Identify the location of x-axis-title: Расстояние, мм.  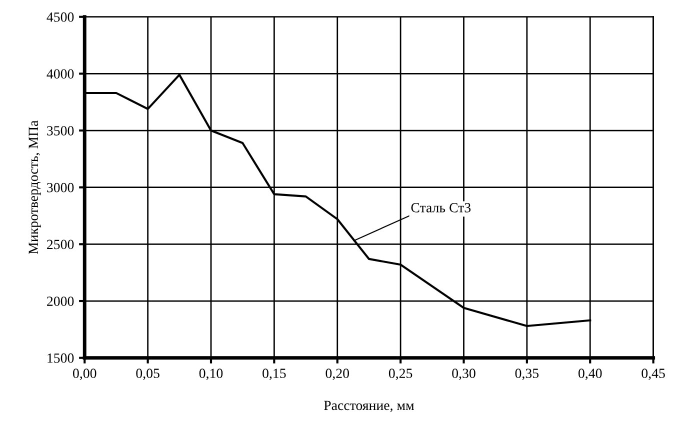
(369, 406).